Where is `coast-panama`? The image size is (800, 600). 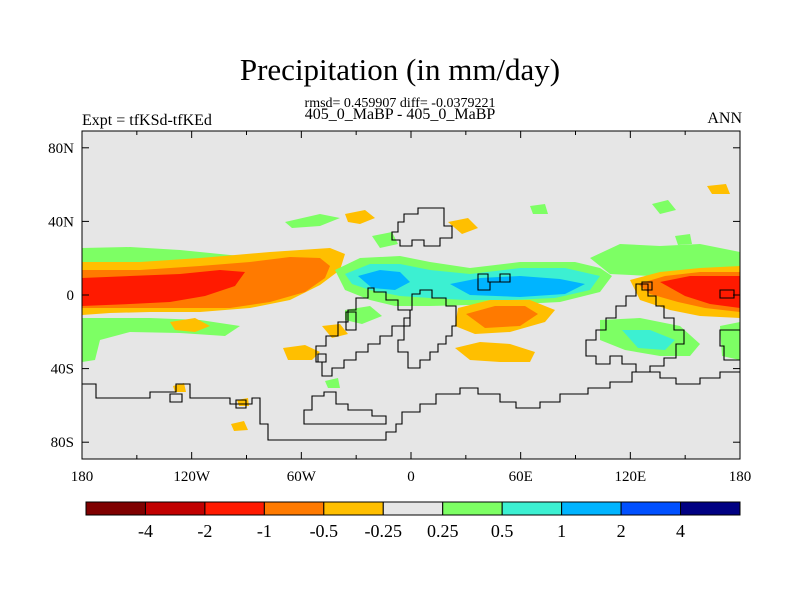
coast-panama is located at coordinates (351, 321).